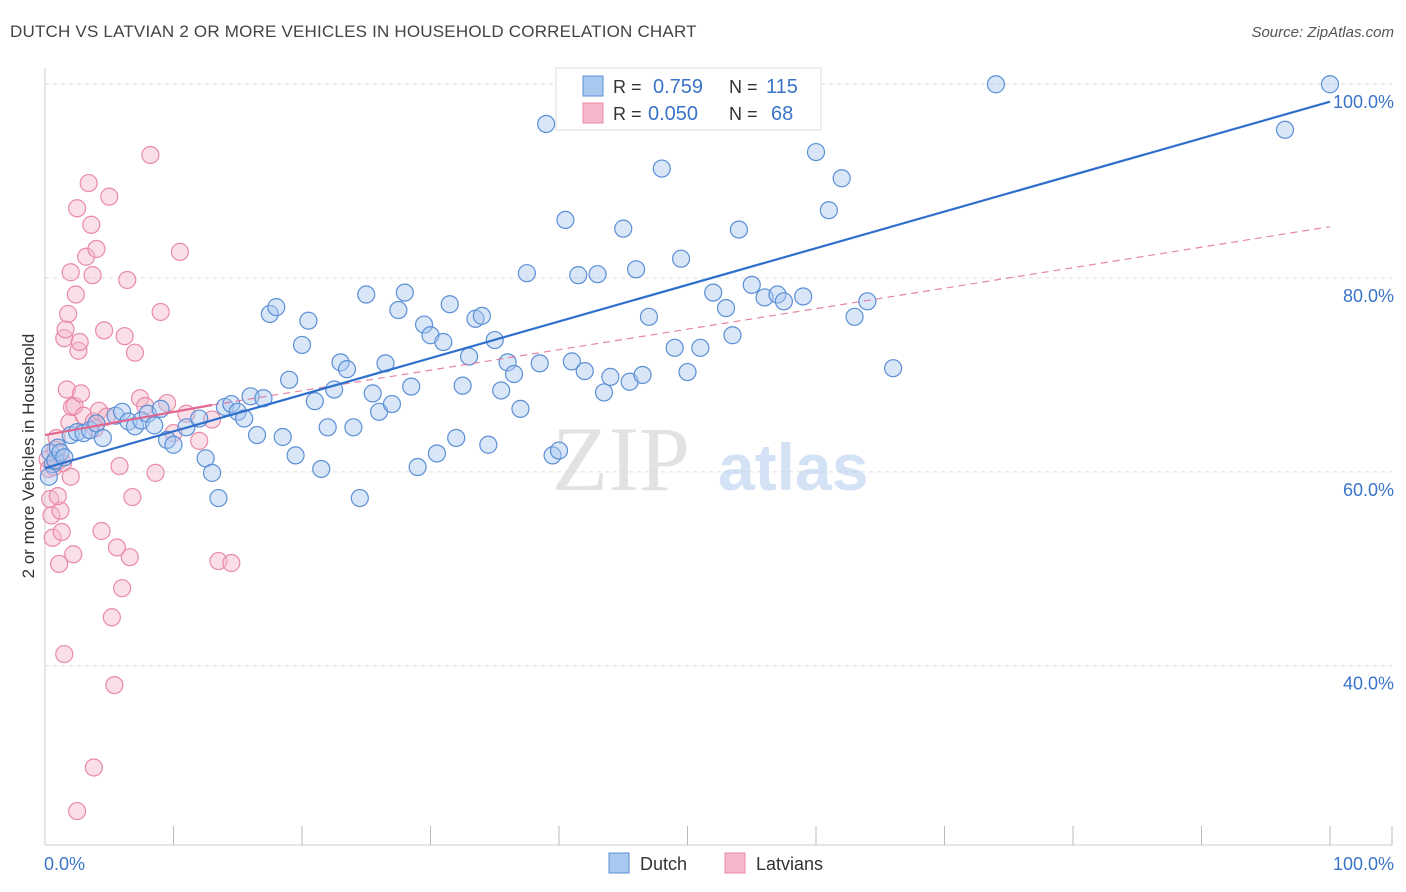 This screenshot has height=892, width=1406. What do you see at coordinates (1368, 684) in the screenshot?
I see `y-tick-label-40: 40.0%` at bounding box center [1368, 684].